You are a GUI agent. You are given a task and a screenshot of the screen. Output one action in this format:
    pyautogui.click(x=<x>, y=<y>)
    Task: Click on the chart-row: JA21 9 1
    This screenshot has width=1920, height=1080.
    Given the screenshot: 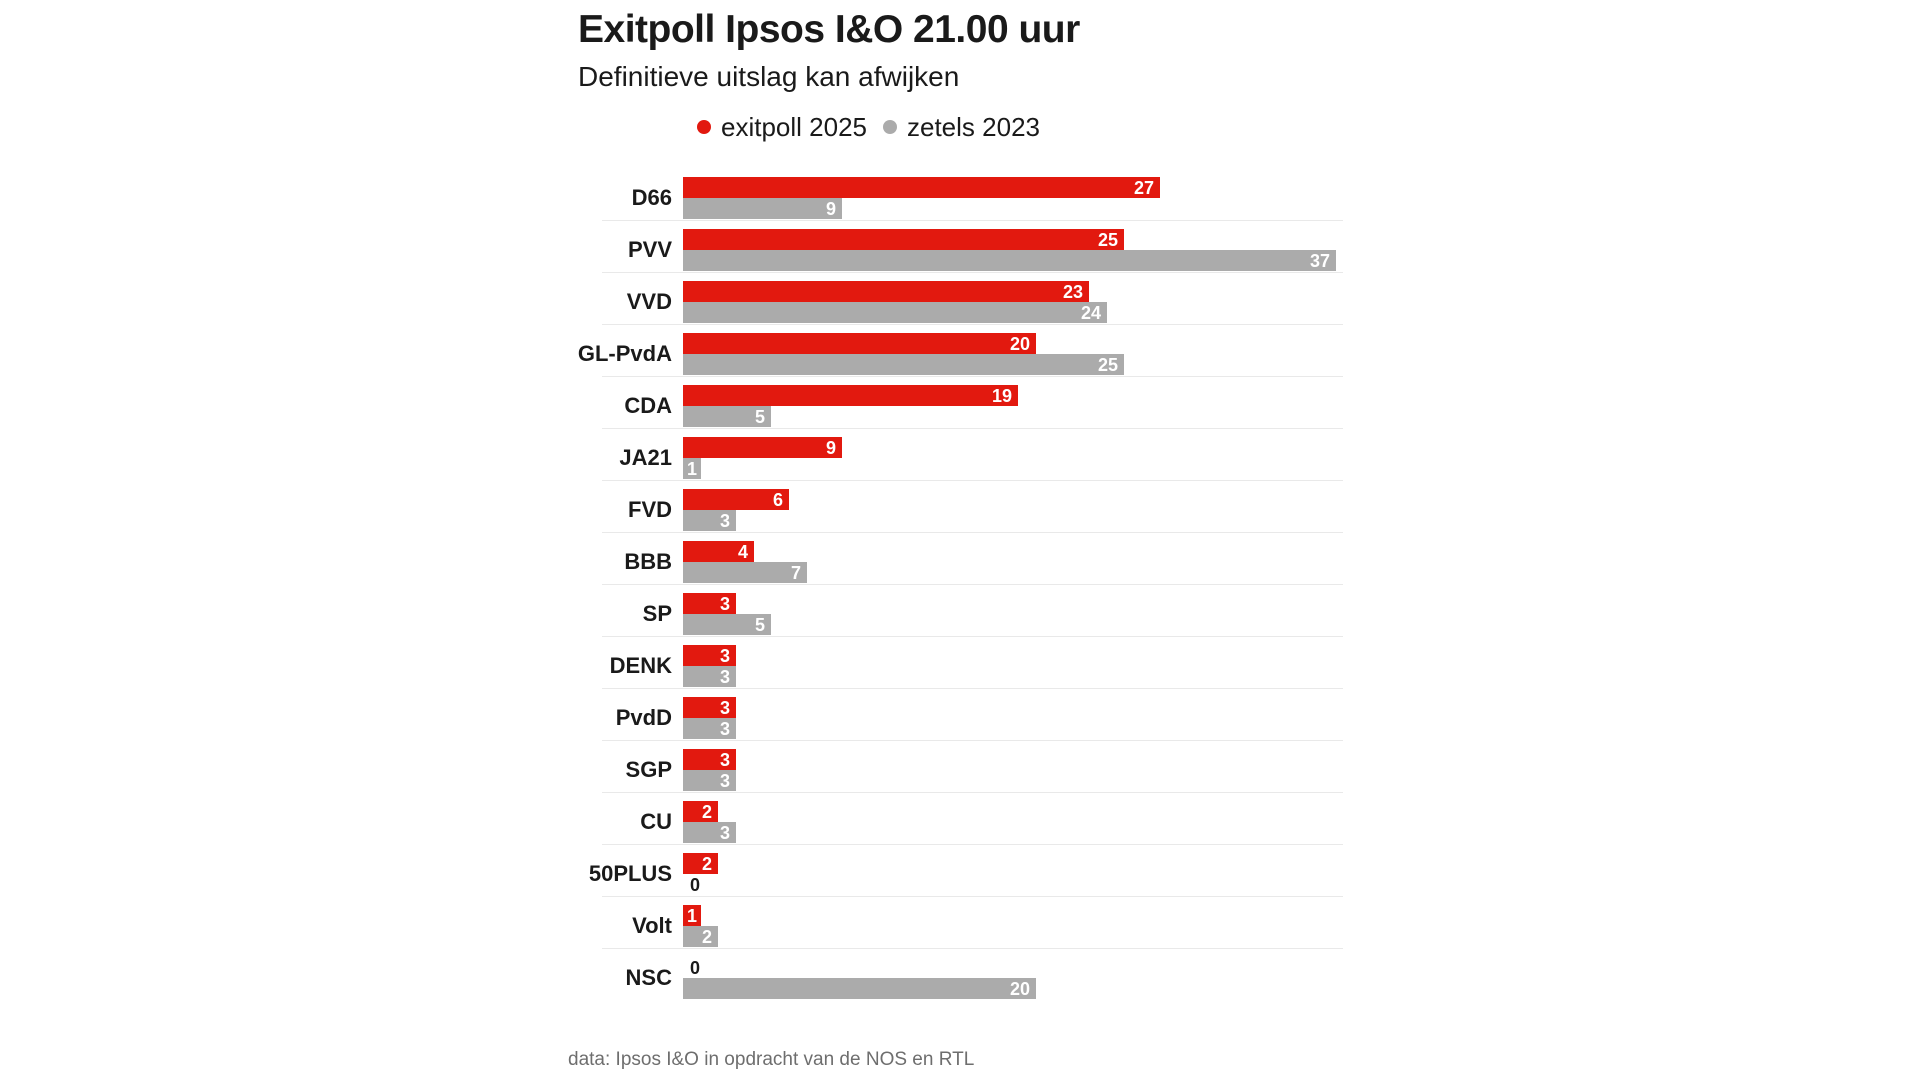 What is the action you would take?
    pyautogui.click(x=972, y=458)
    